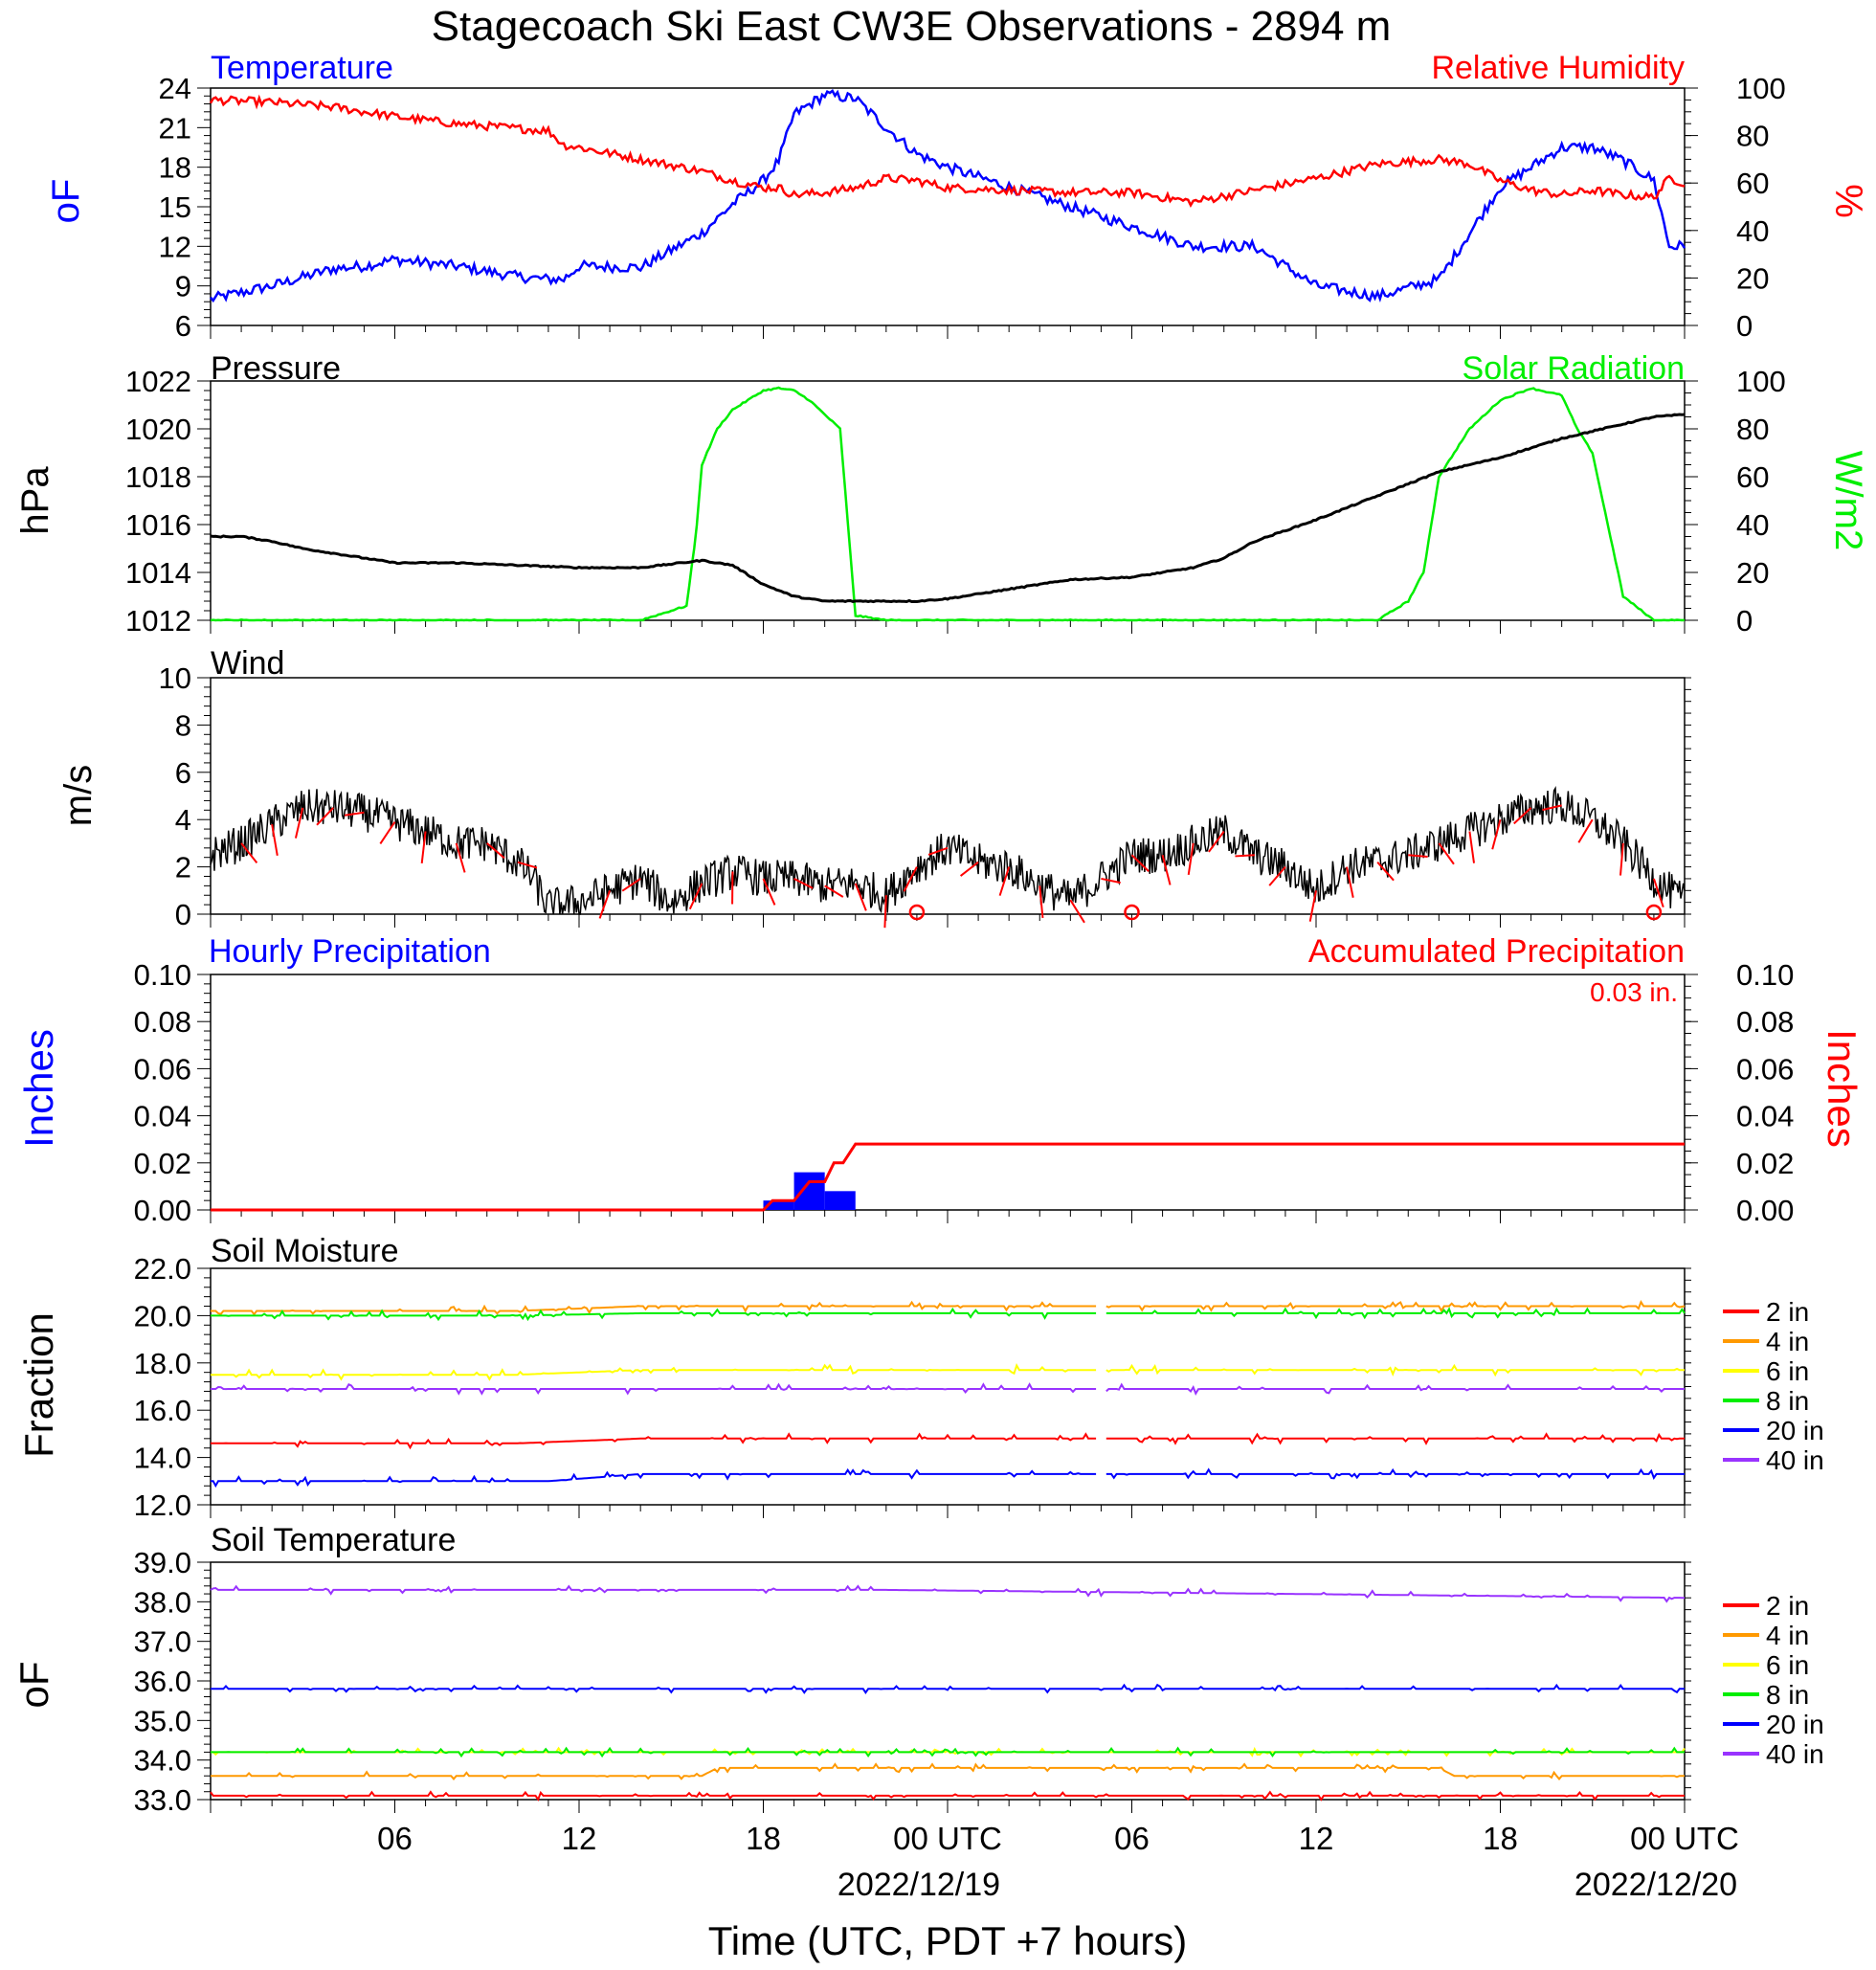 This screenshot has width=1876, height=1970. What do you see at coordinates (183, 867) in the screenshot?
I see `y-tick-label: 2` at bounding box center [183, 867].